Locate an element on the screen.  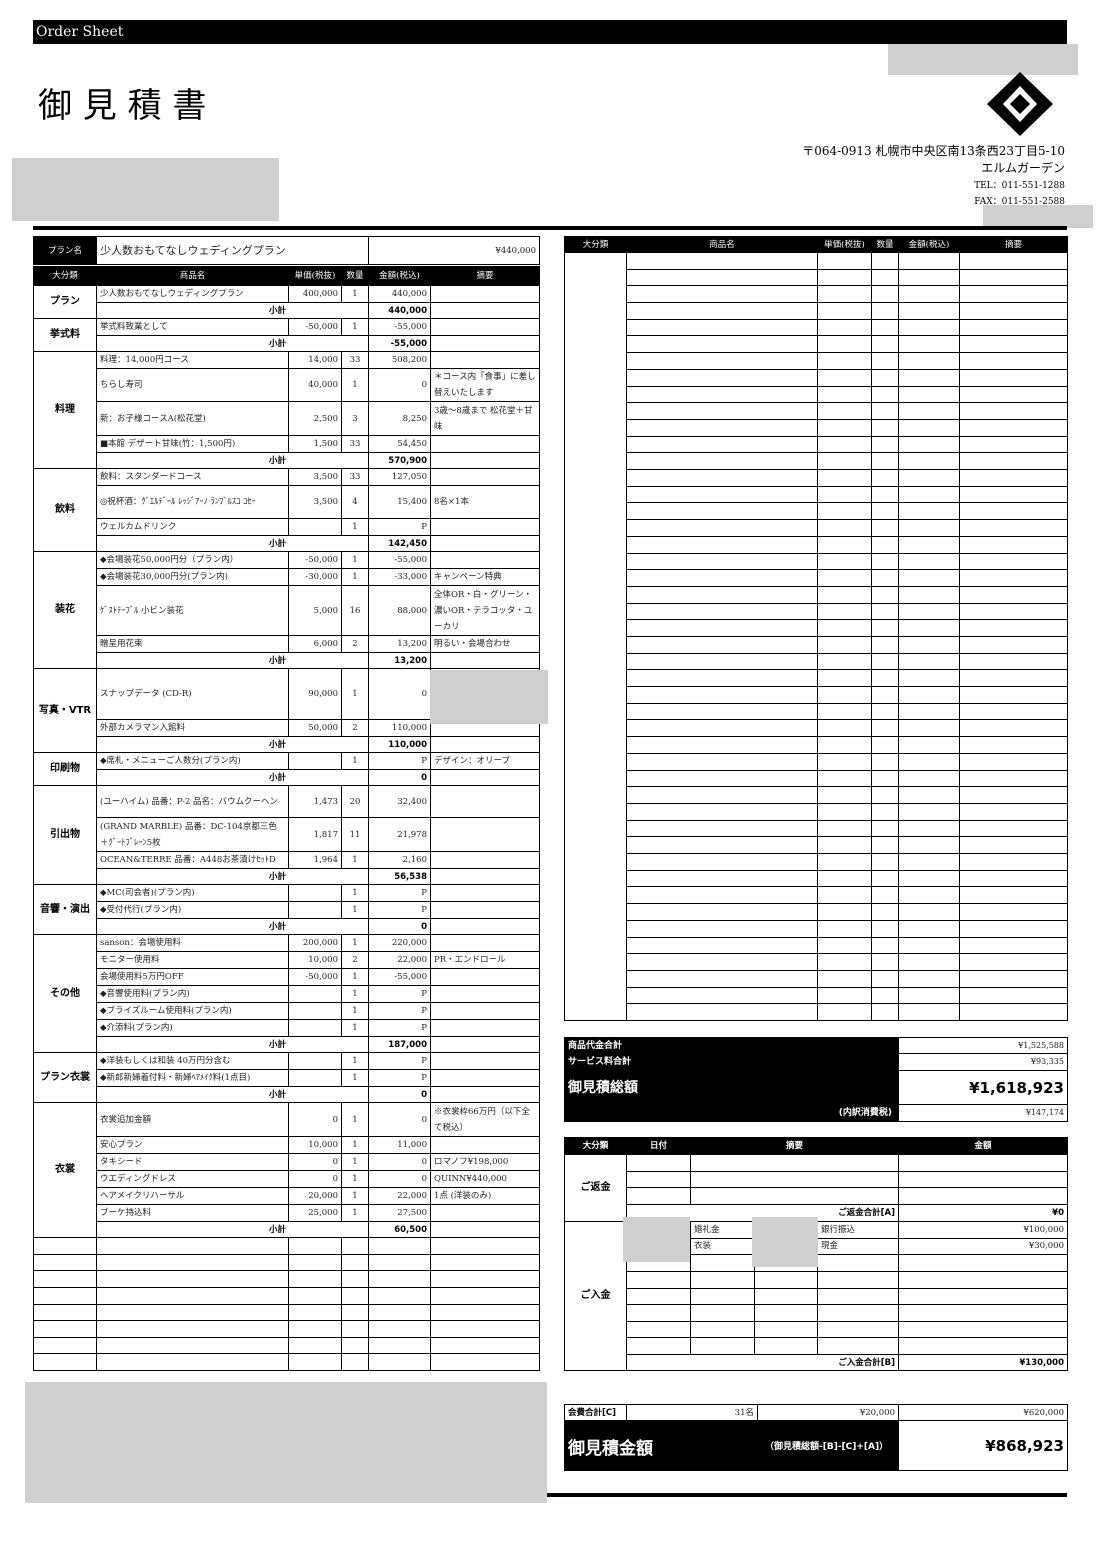
item-amount: P is located at coordinates (399, 1061).